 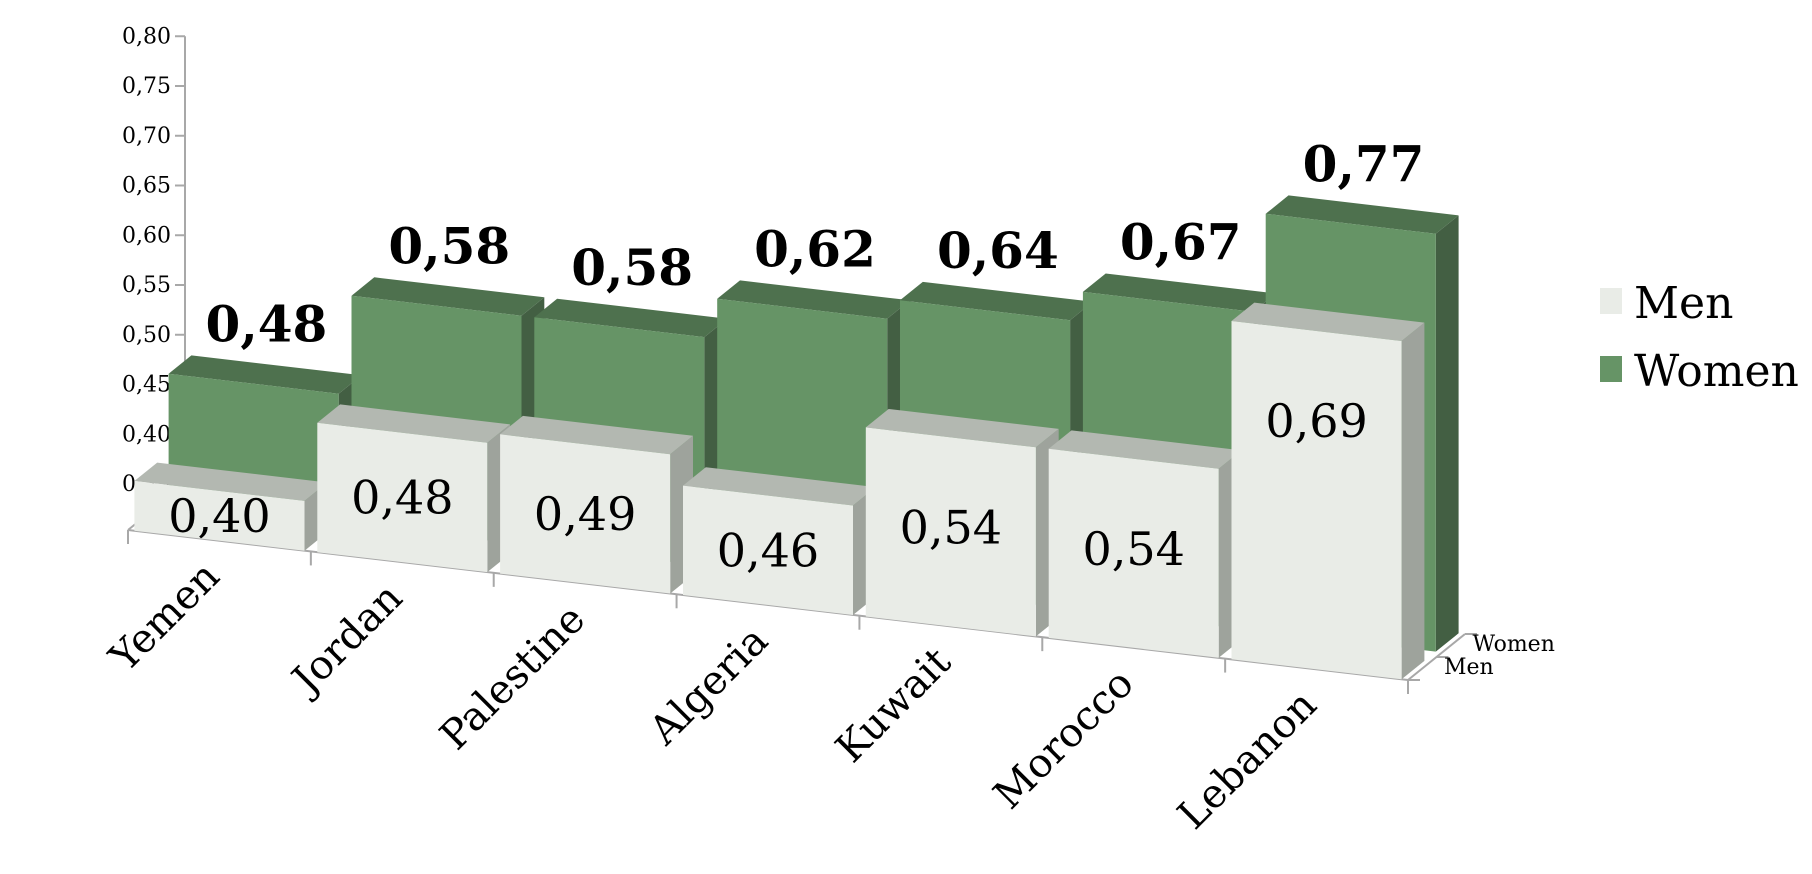 I want to click on legend-swatch-men, so click(x=1611, y=301).